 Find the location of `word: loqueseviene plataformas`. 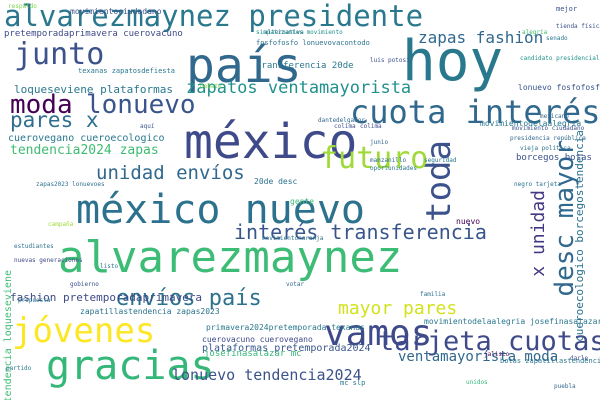

word: loqueseviene plataformas is located at coordinates (93, 89).